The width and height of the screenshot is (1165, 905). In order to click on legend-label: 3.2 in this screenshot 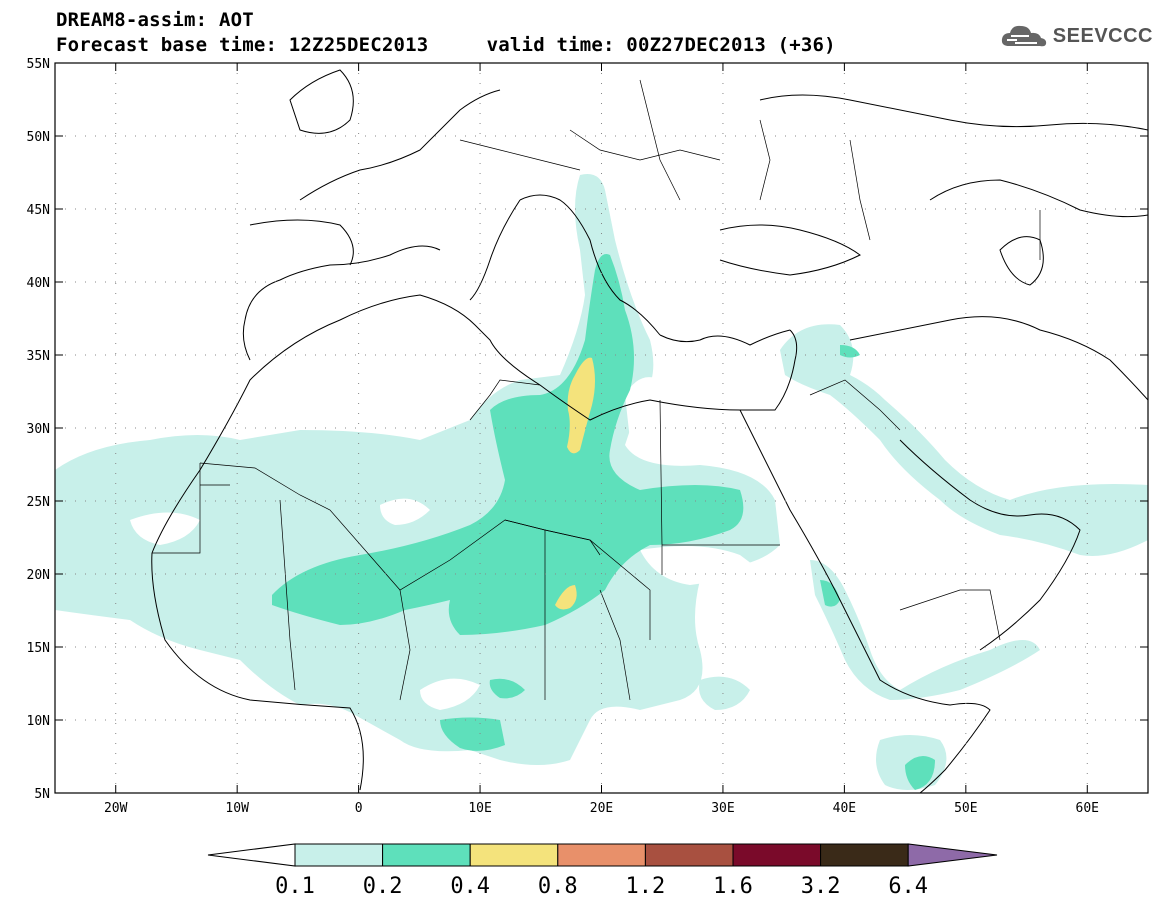, I will do `click(821, 886)`.